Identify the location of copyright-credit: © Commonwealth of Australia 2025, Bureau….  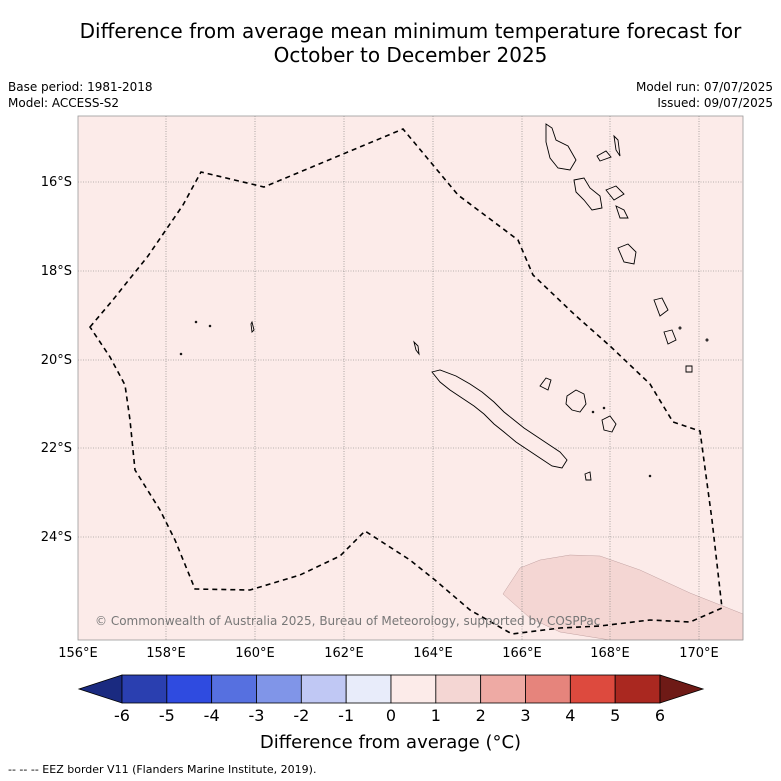
(348, 621).